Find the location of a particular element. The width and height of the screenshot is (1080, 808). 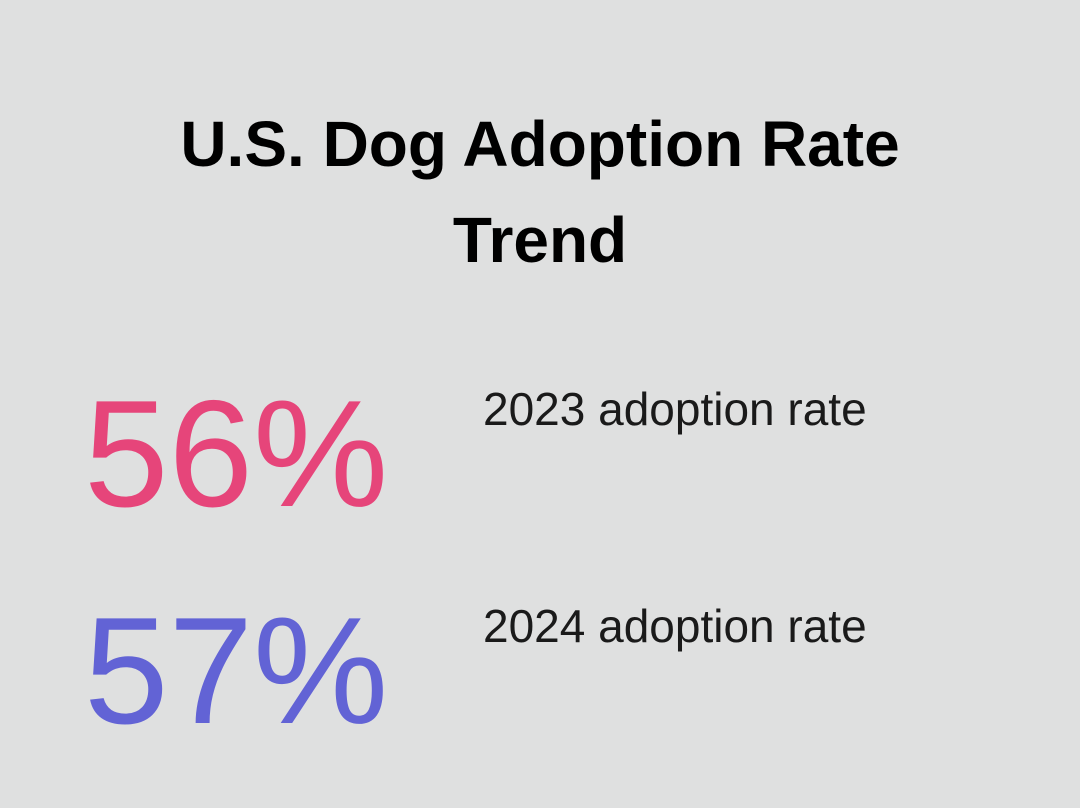

stat-value: 57% is located at coordinates (236, 671).